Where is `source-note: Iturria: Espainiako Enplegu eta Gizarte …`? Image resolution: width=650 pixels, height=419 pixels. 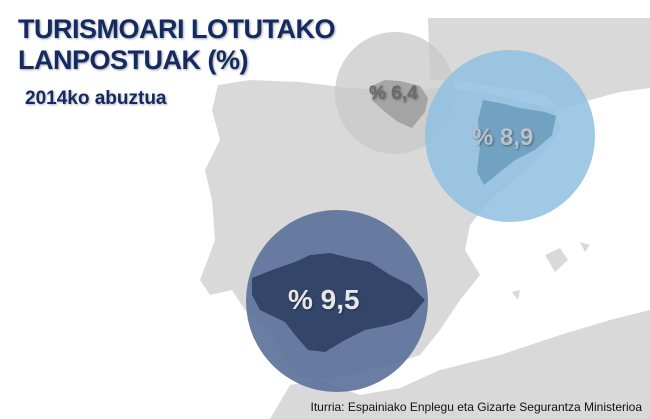
source-note: Iturria: Espainiako Enplegu eta Gizarte … is located at coordinates (476, 407).